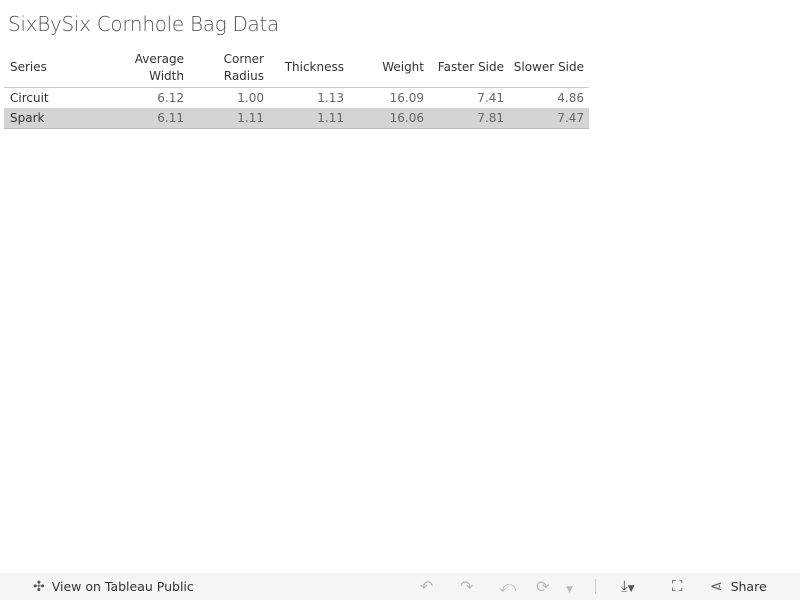 This screenshot has width=800, height=600. I want to click on undo-icon: ↶, so click(427, 586).